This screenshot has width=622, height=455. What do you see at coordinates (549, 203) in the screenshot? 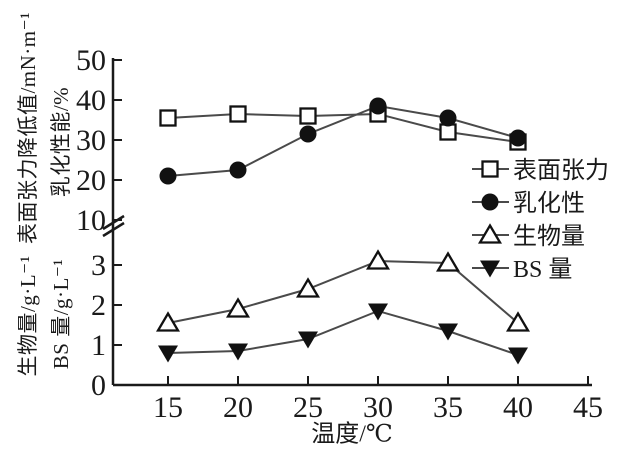
I see `legend-label: 乳化性` at bounding box center [549, 203].